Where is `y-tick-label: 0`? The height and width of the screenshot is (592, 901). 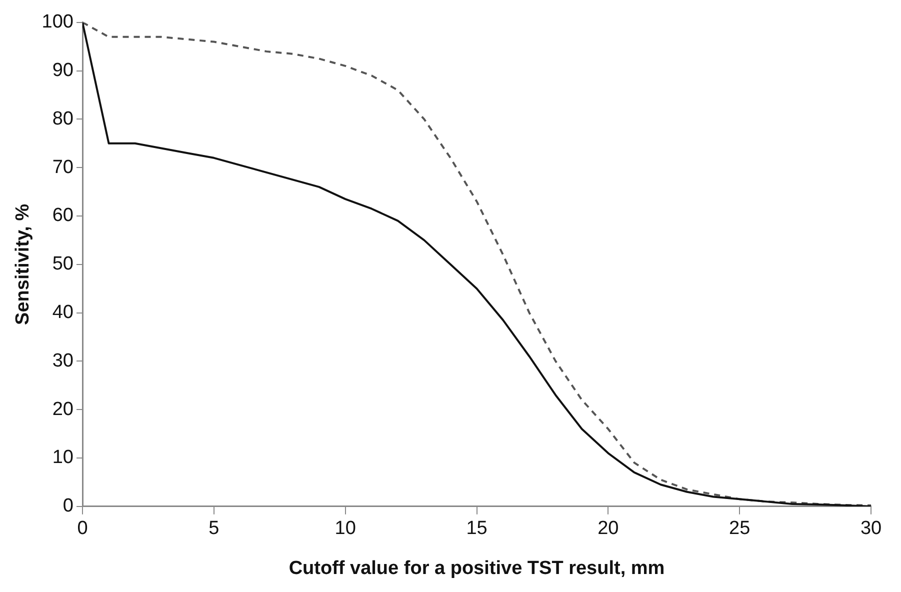
y-tick-label: 0 is located at coordinates (68, 506).